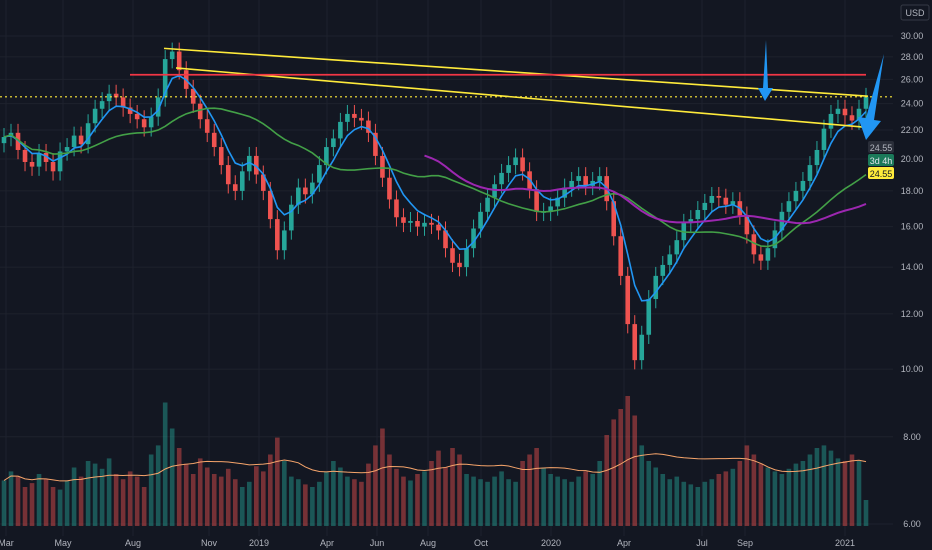  What do you see at coordinates (912, 191) in the screenshot?
I see `y-tick-label: 18.00` at bounding box center [912, 191].